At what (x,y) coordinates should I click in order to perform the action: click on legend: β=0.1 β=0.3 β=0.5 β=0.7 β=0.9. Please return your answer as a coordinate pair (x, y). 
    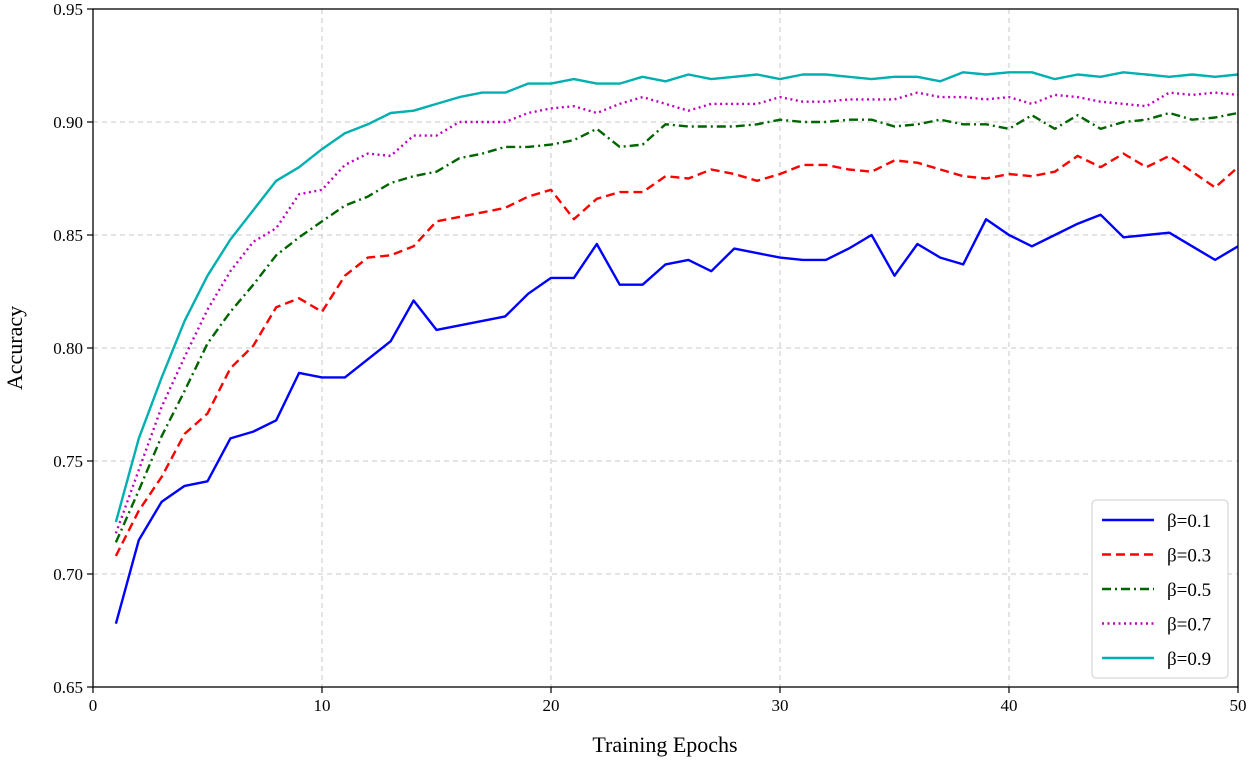
    Looking at the image, I should click on (1160, 589).